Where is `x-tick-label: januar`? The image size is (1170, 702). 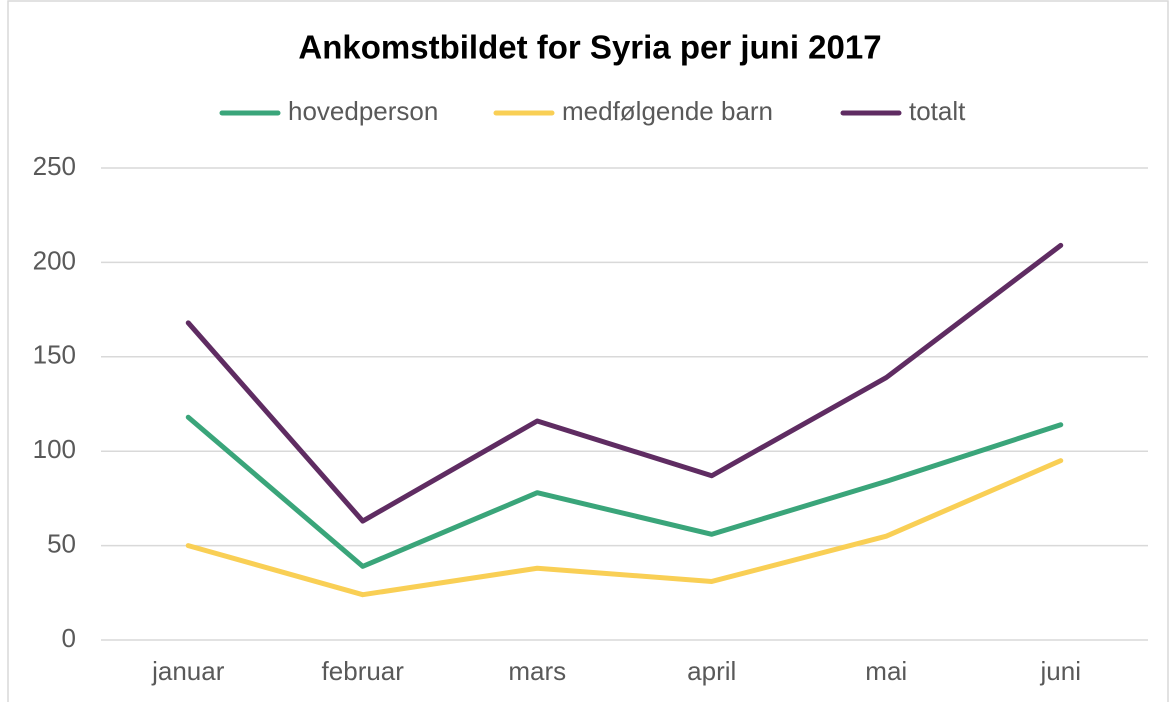
x-tick-label: januar is located at coordinates (188, 671).